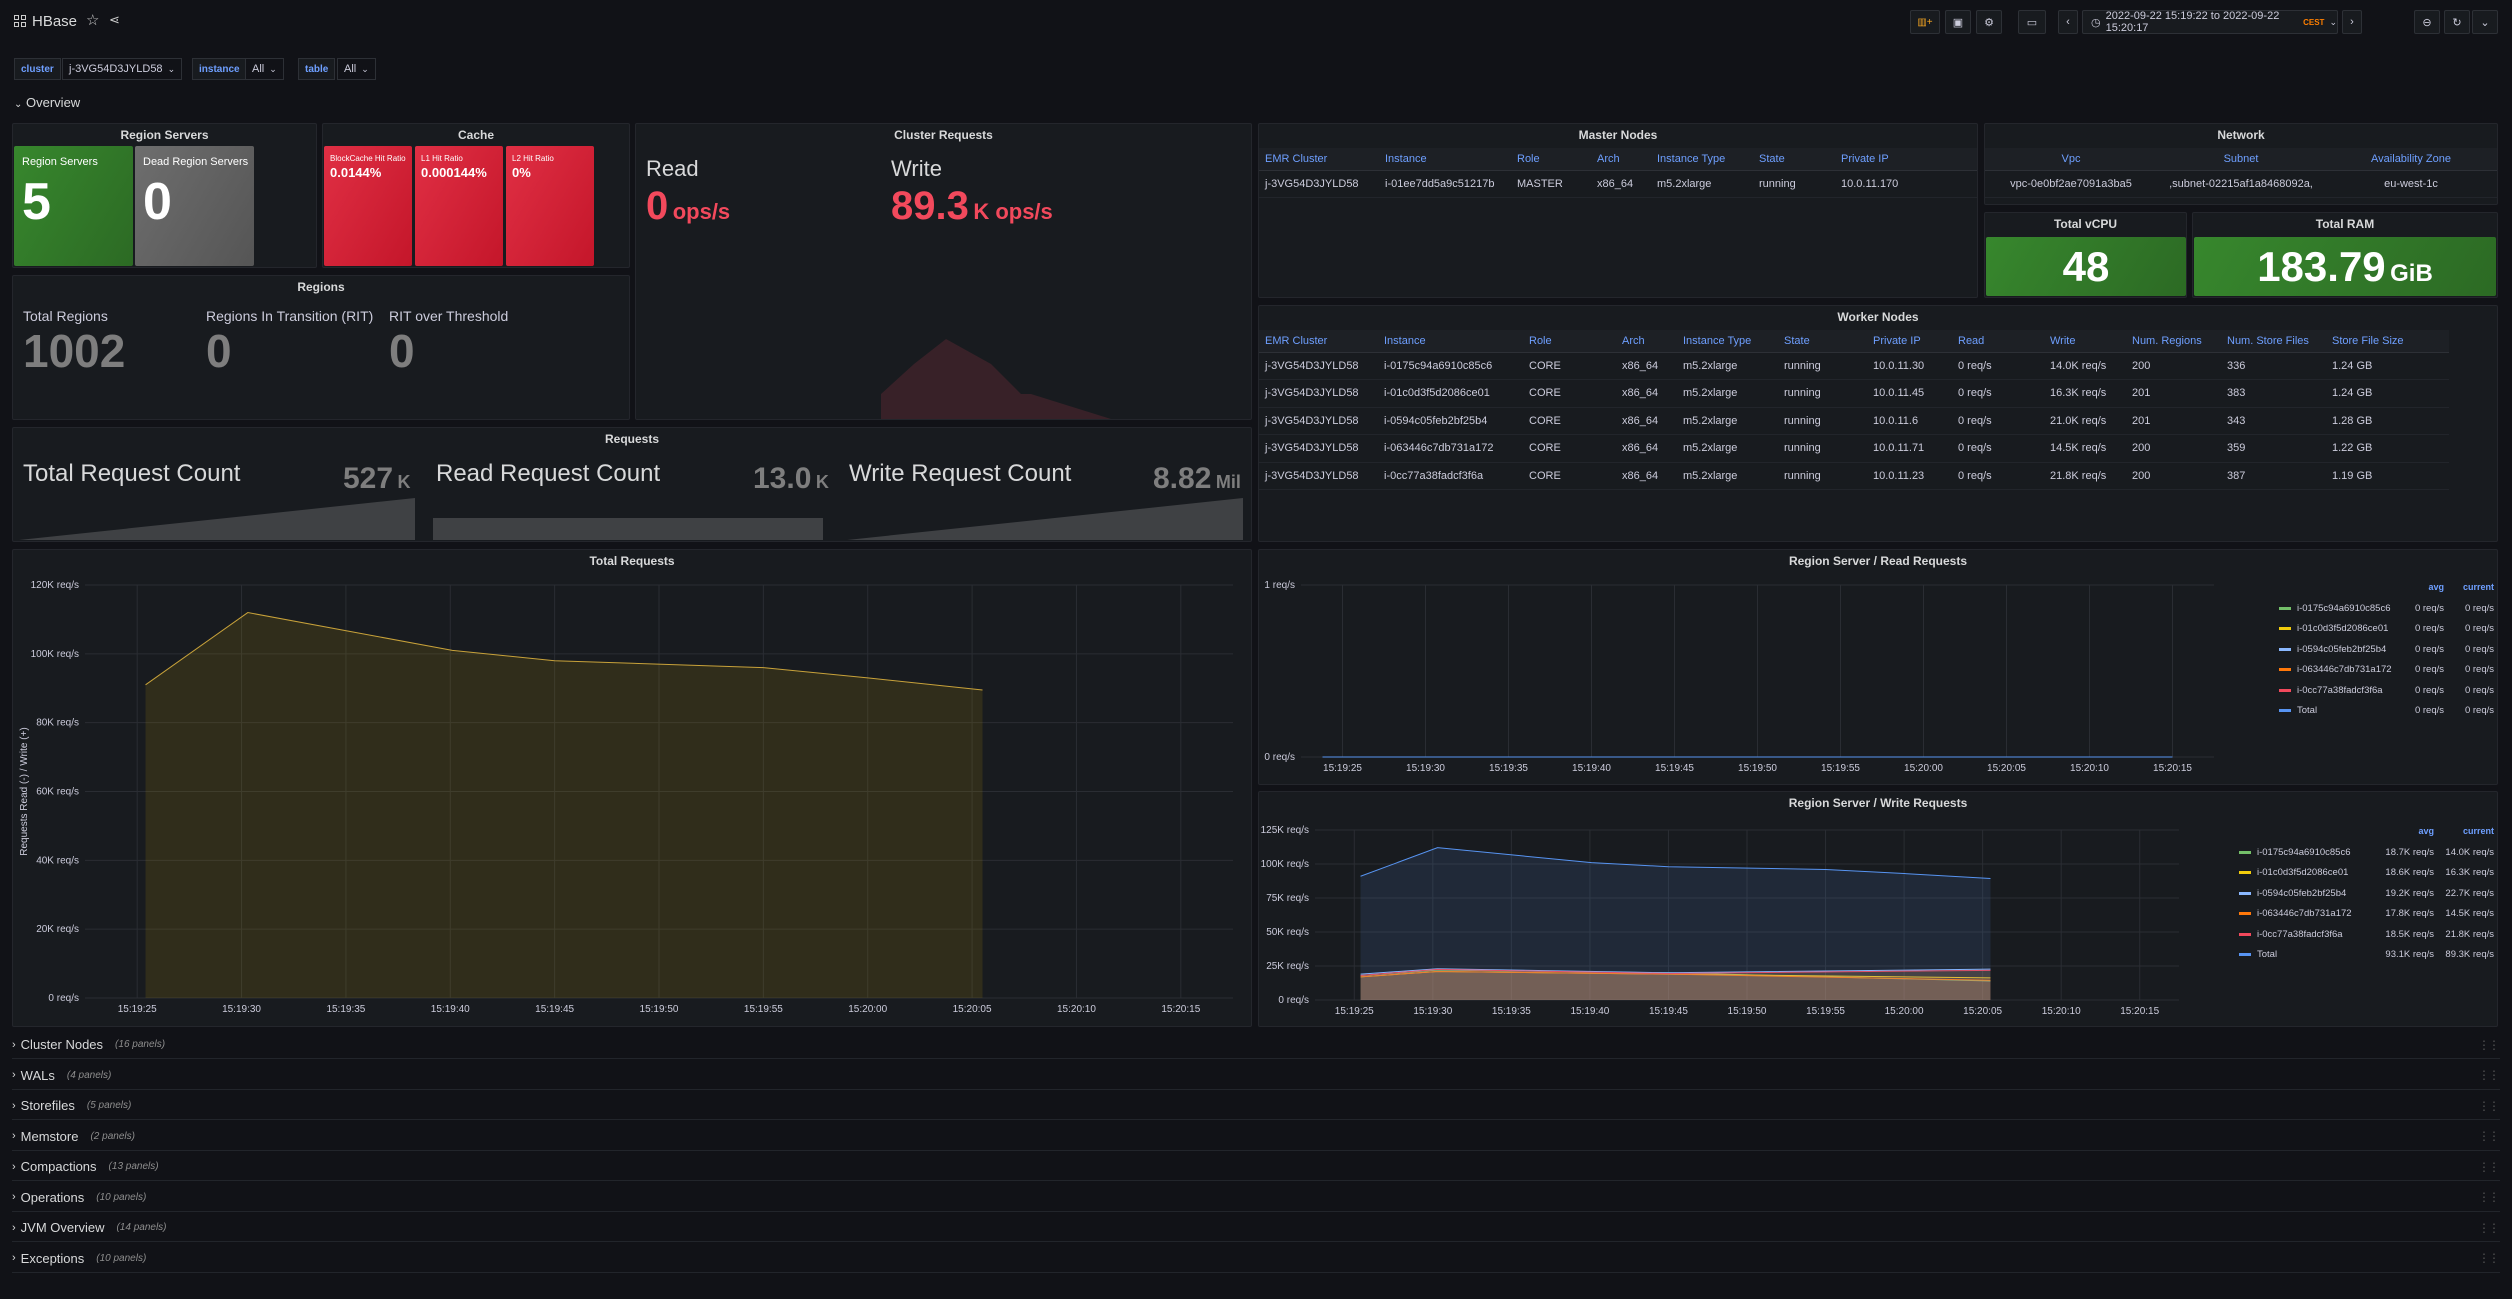  I want to click on legend-item: i-063446c7db731a172 0 req/s 0 req/s, so click(2386, 670).